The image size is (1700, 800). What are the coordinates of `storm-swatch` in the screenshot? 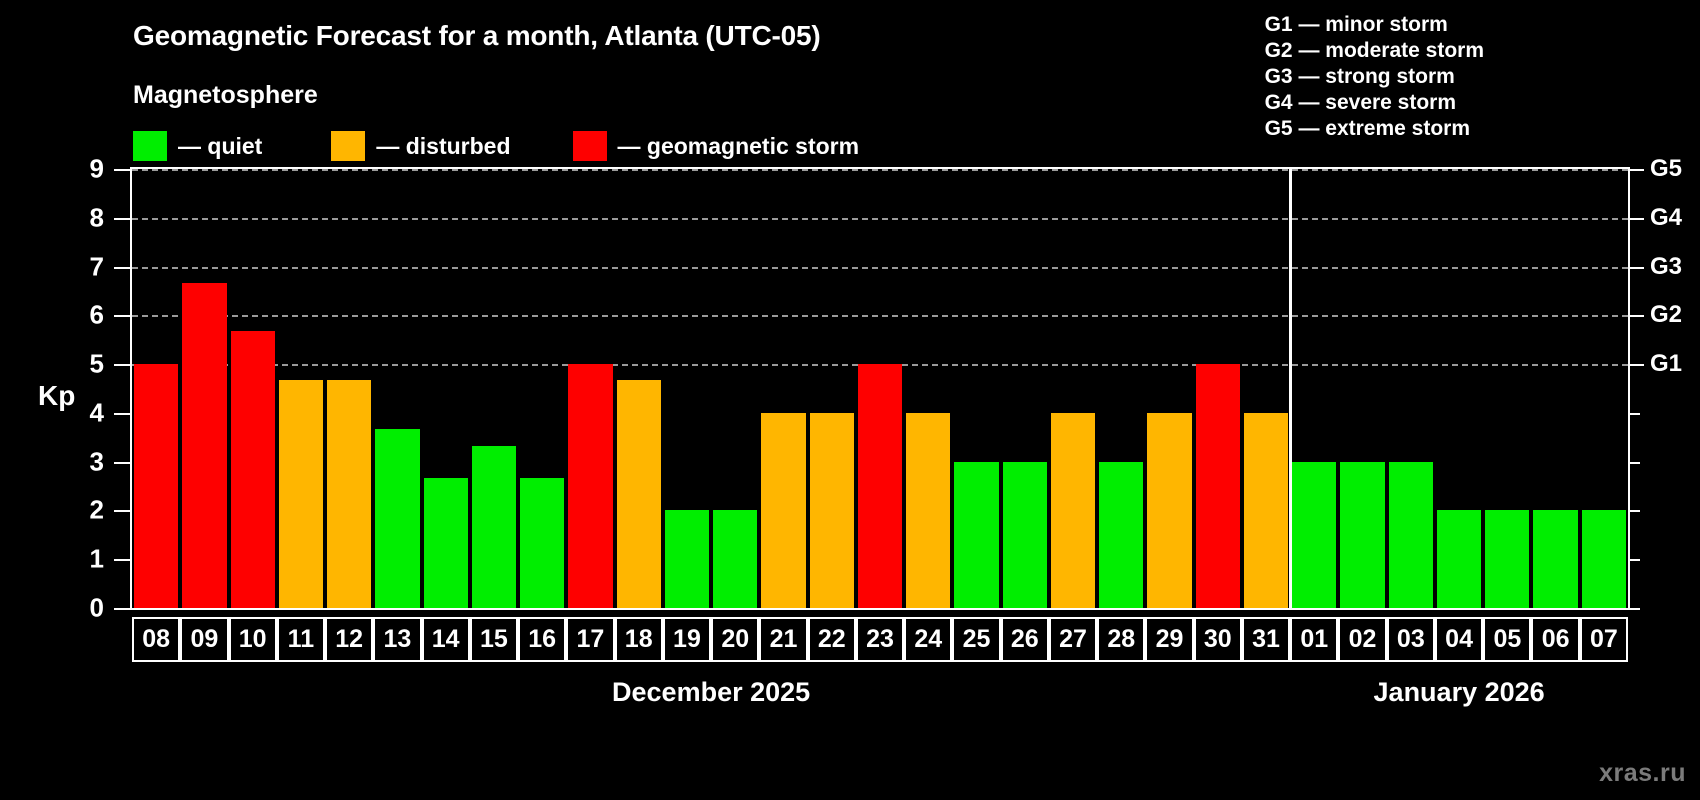 It's located at (589, 146).